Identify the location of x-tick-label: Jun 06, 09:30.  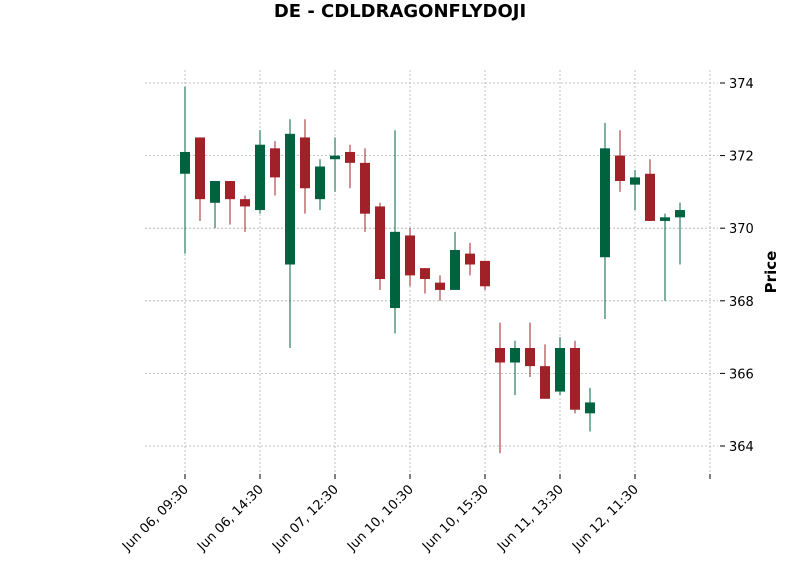
(155, 518).